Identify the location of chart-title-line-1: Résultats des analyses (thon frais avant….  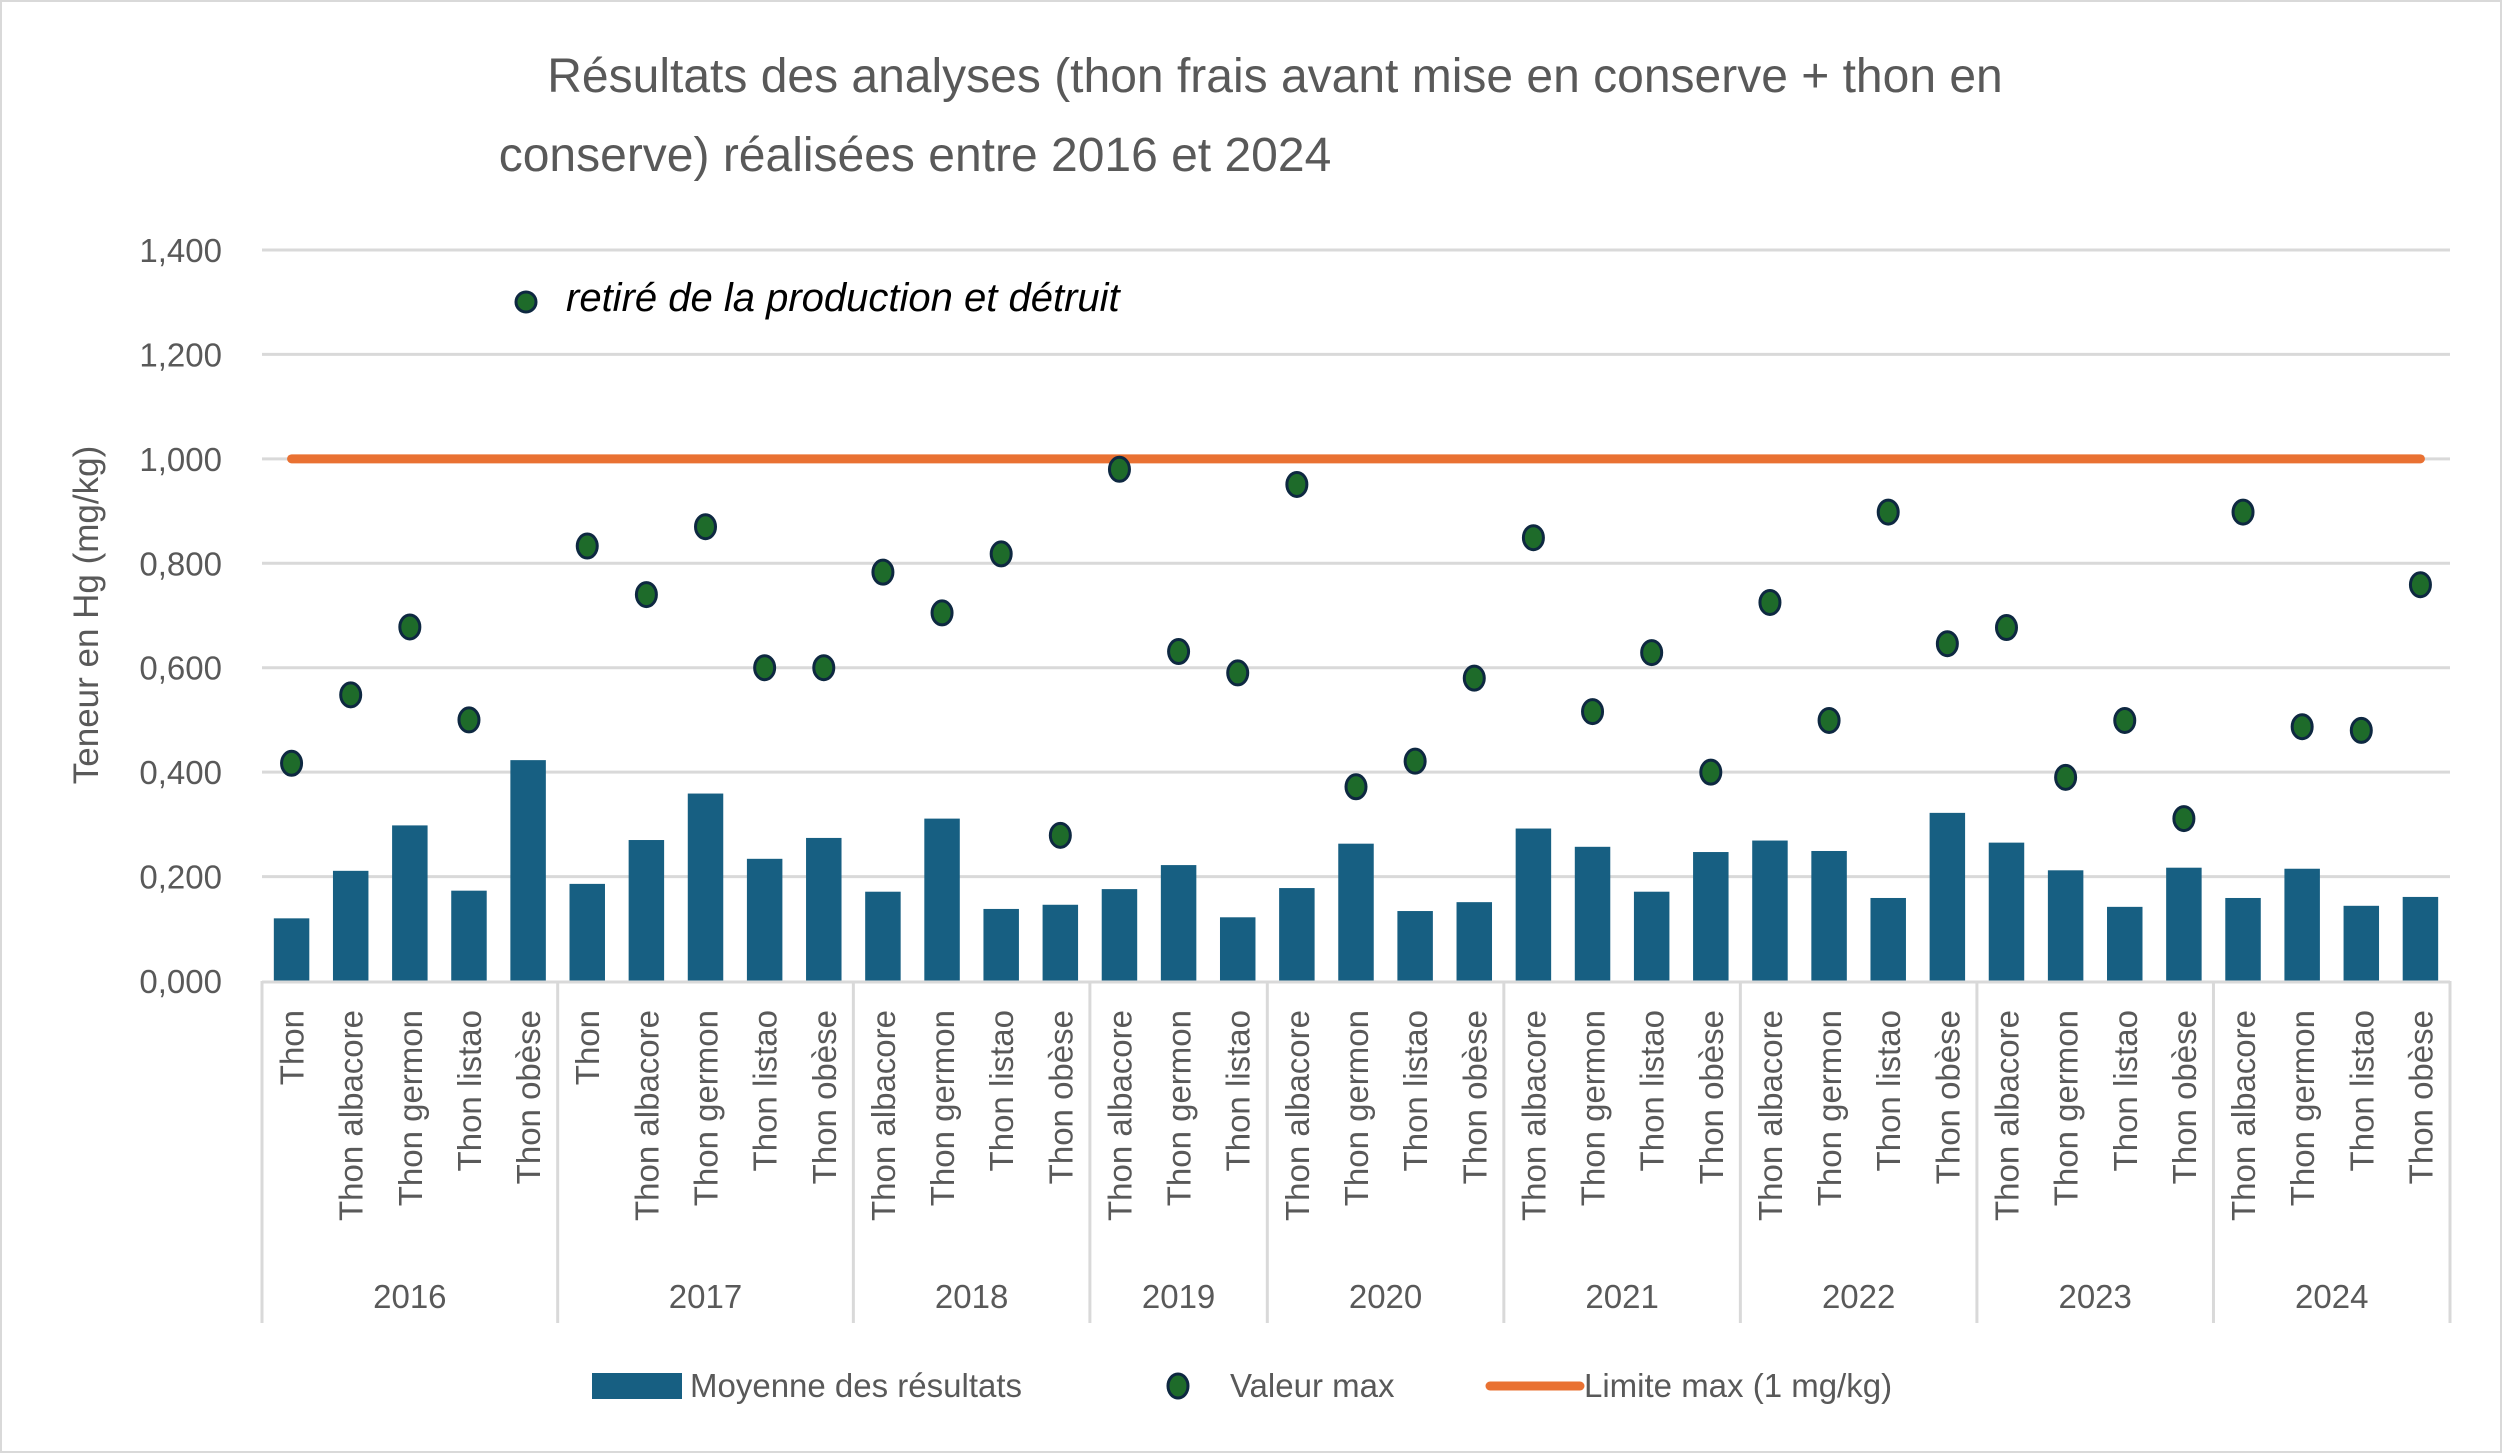
(1274, 76).